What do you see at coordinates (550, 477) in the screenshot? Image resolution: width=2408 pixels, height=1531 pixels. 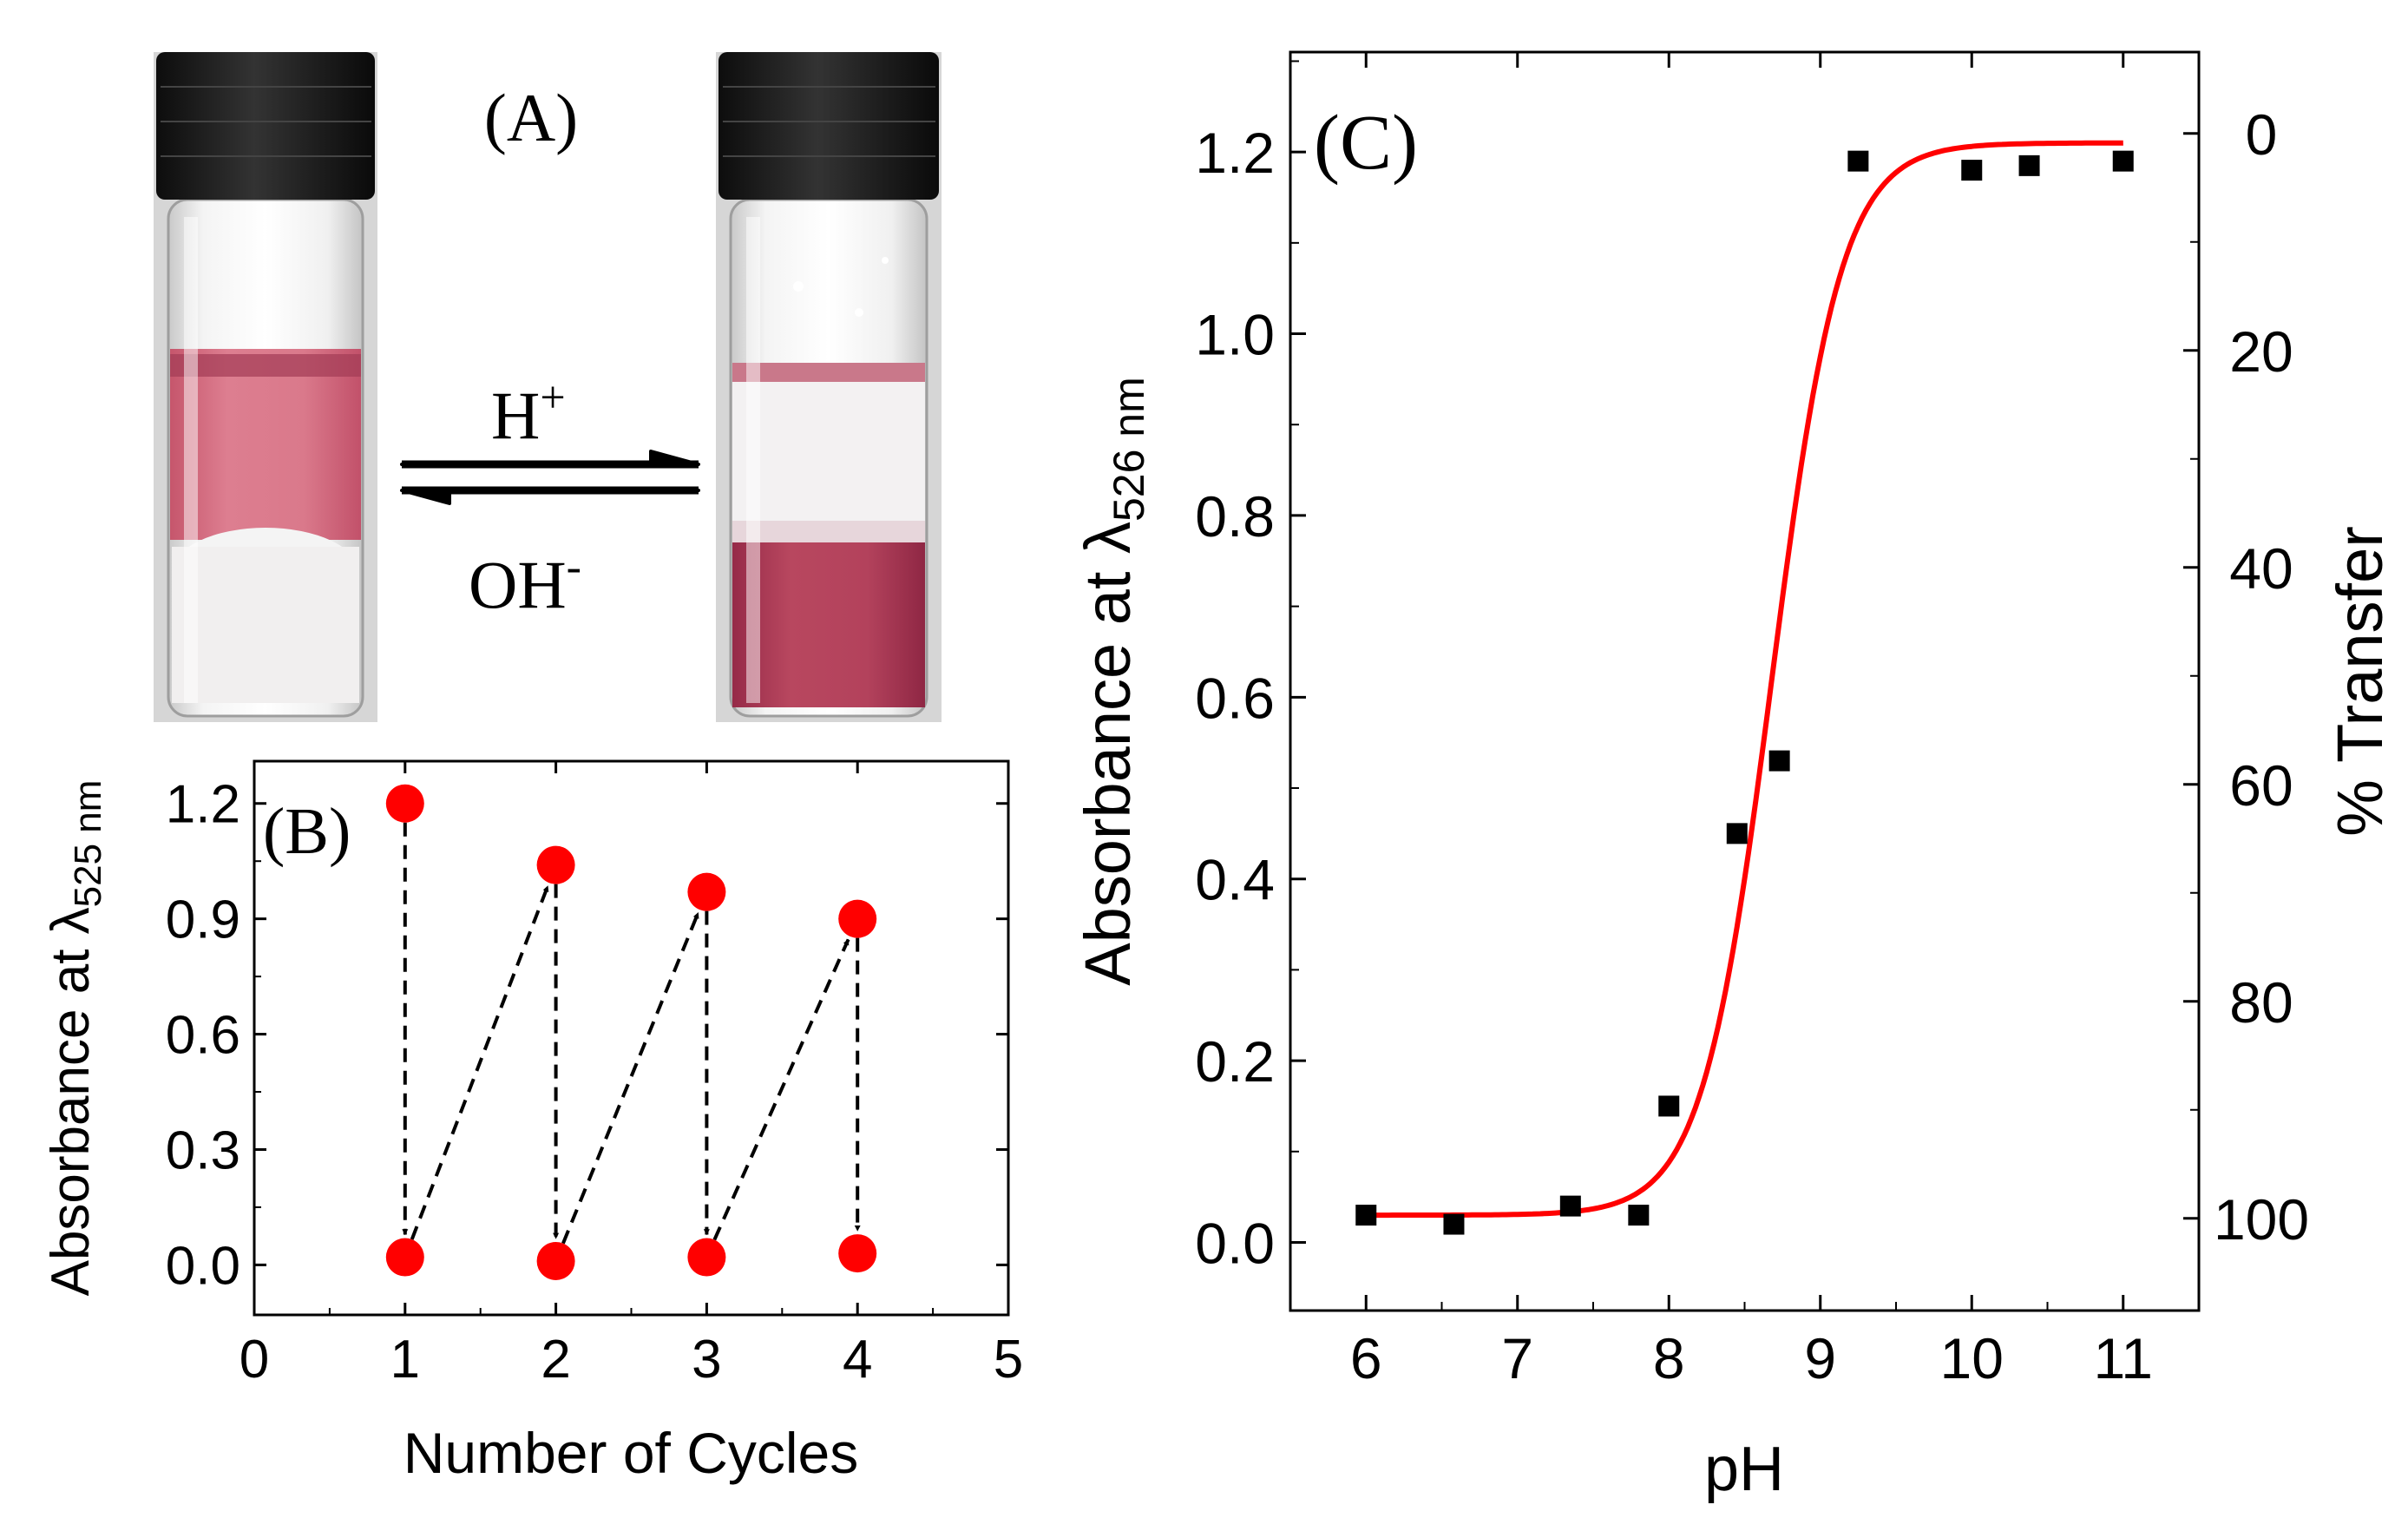 I see `equilibrium-arrows` at bounding box center [550, 477].